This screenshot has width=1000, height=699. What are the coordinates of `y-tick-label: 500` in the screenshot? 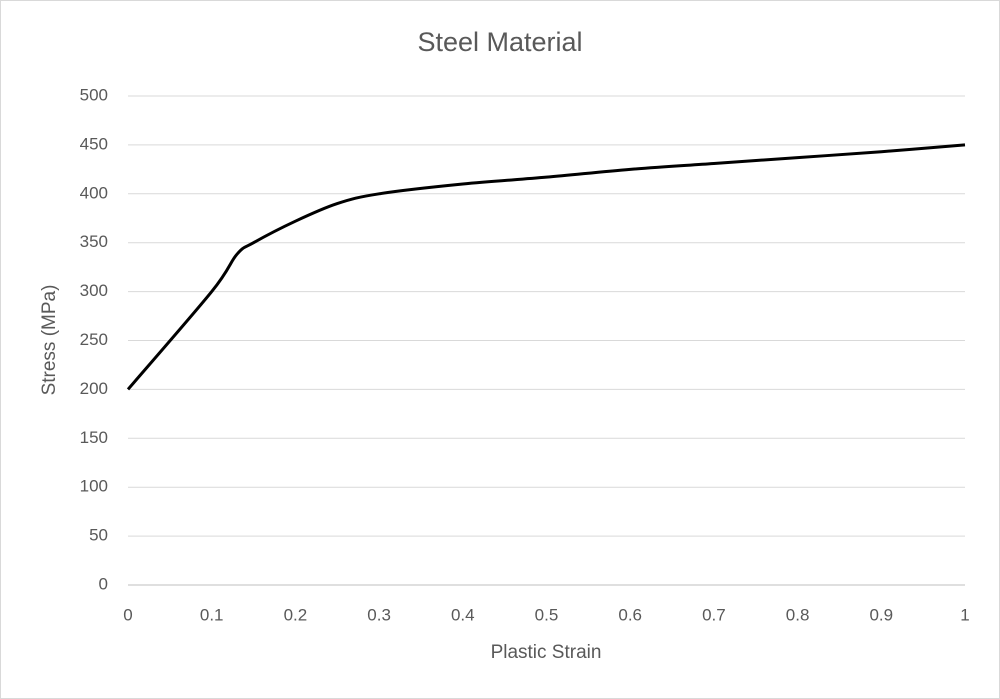 It's located at (94, 94).